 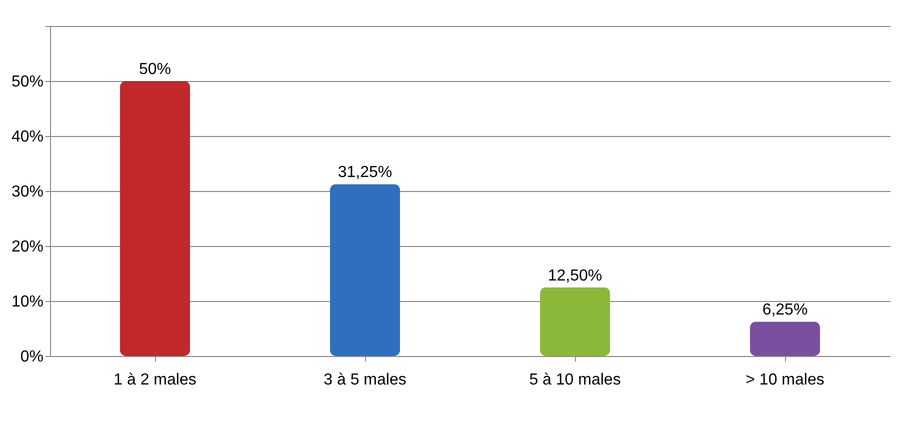 What do you see at coordinates (365, 380) in the screenshot?
I see `x-tick-label: 3 à 5 males` at bounding box center [365, 380].